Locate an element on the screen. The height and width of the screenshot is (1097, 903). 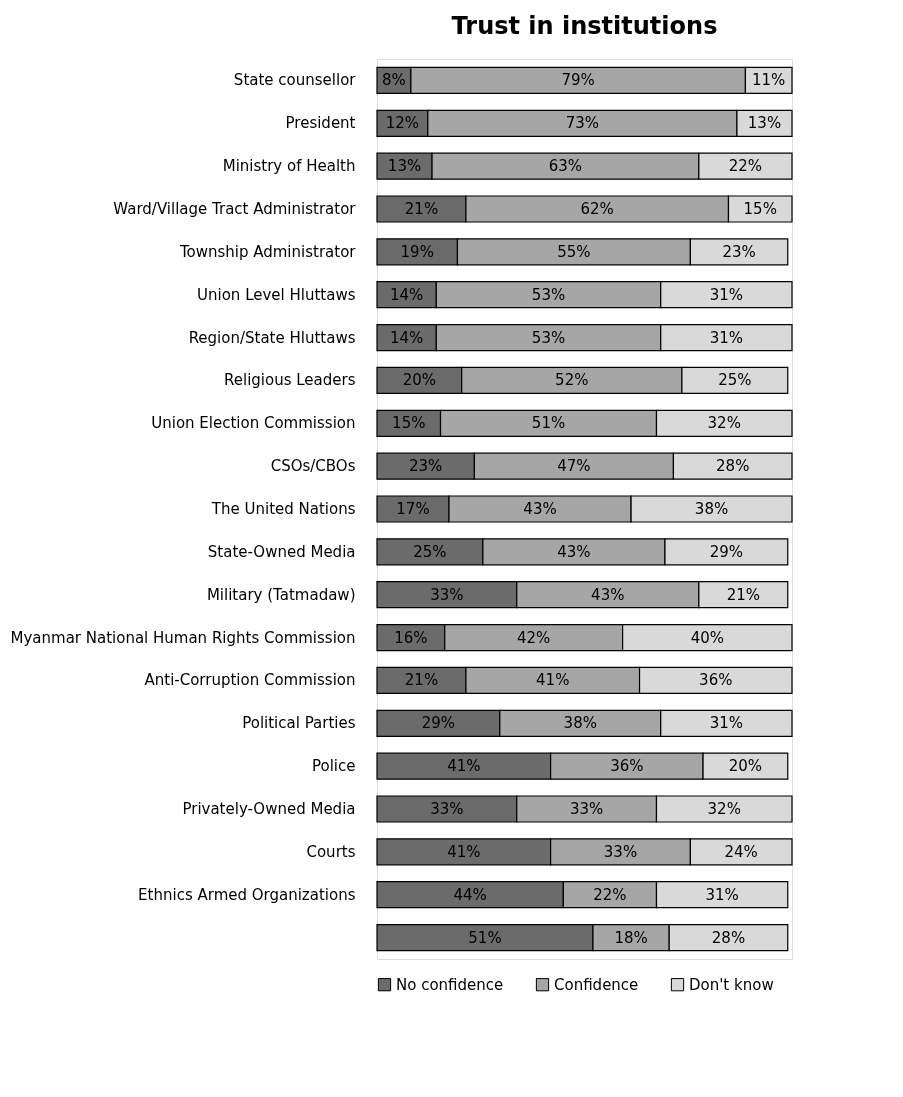
data-label: 16% is located at coordinates (411, 637).